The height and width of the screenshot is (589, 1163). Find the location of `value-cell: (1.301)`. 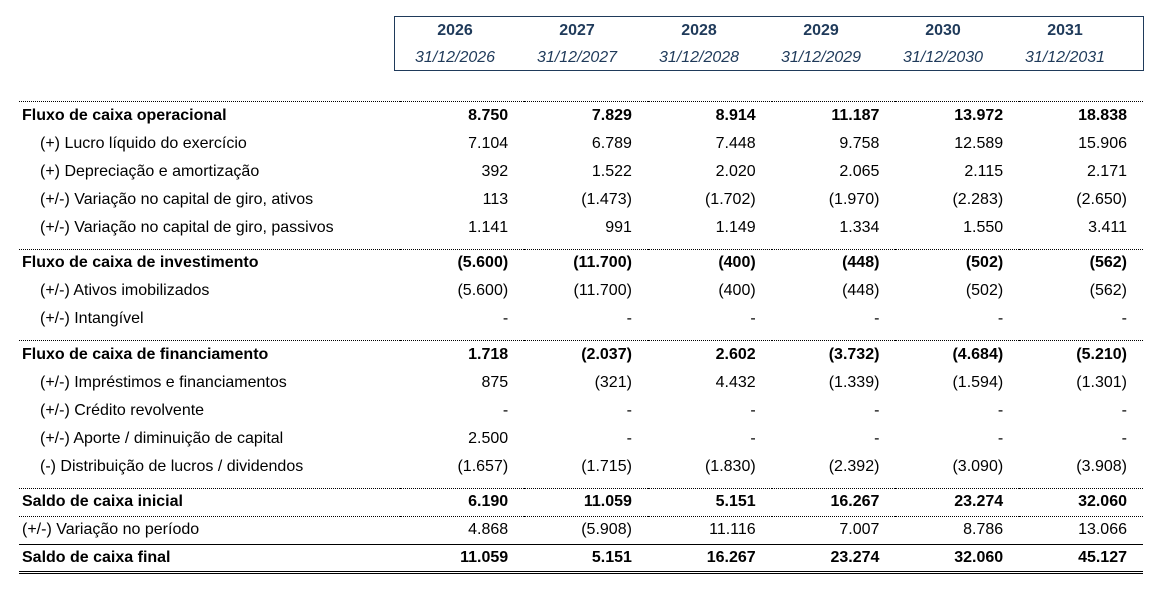

value-cell: (1.301) is located at coordinates (1101, 382).